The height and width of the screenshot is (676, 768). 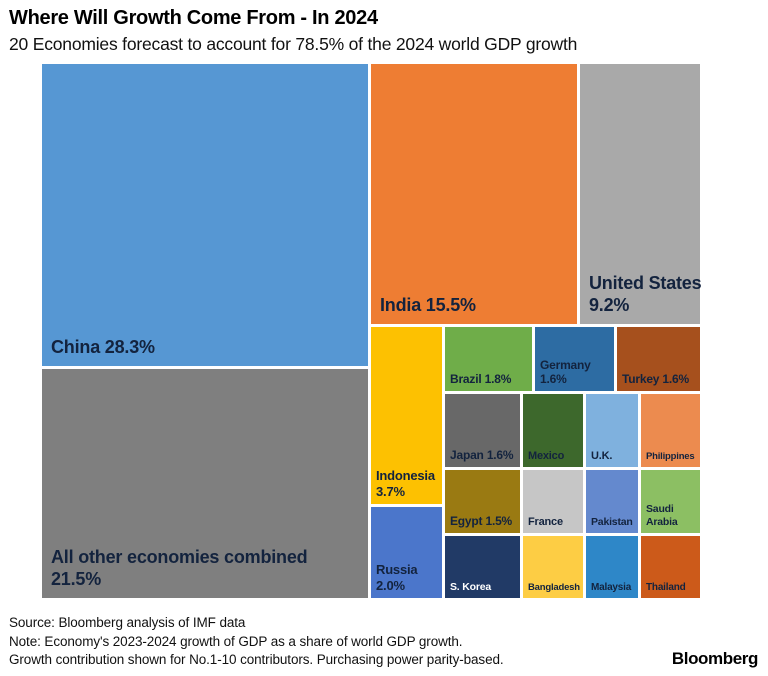 What do you see at coordinates (193, 18) in the screenshot?
I see `chart-title: Where Will Growth Come From - In 2024` at bounding box center [193, 18].